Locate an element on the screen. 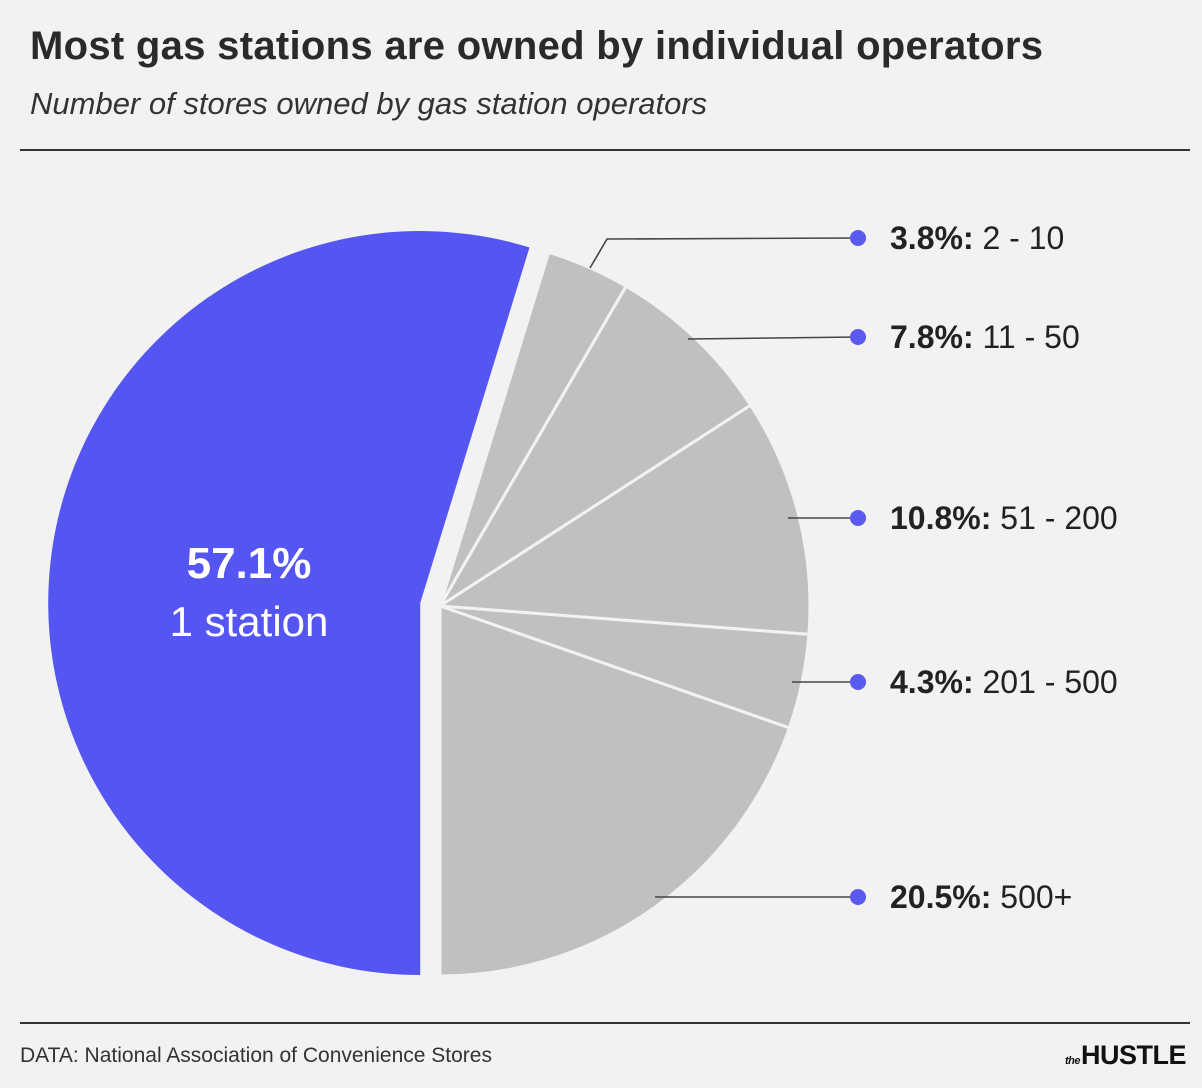  slice-pct: 3.8%: is located at coordinates (932, 238).